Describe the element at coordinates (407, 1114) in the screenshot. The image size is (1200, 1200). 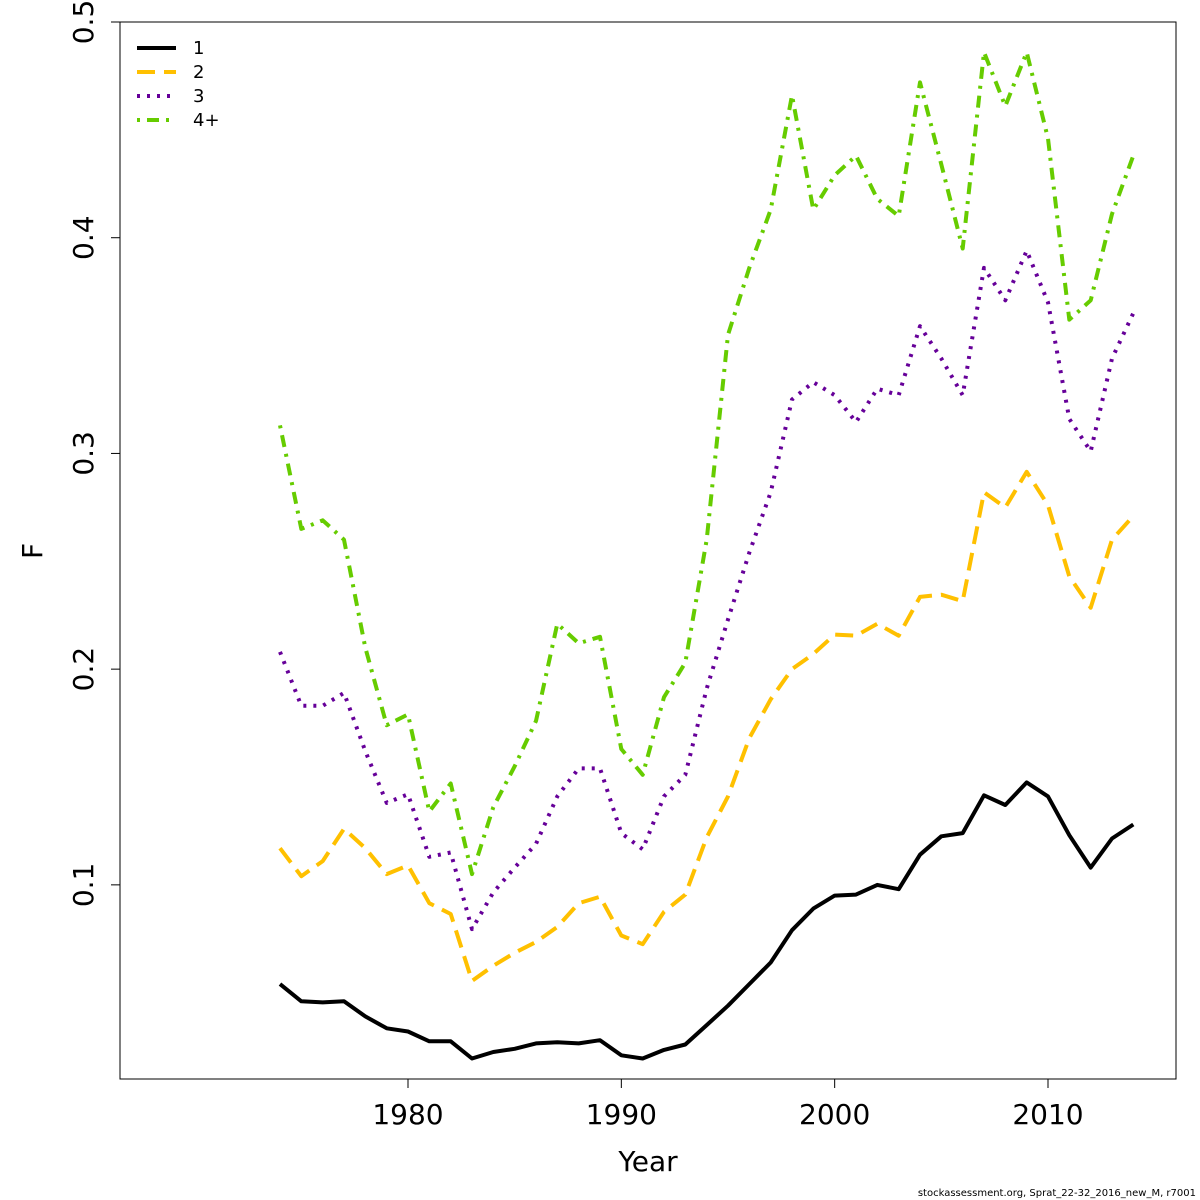
I see `x-tick-label: 1980` at that location.